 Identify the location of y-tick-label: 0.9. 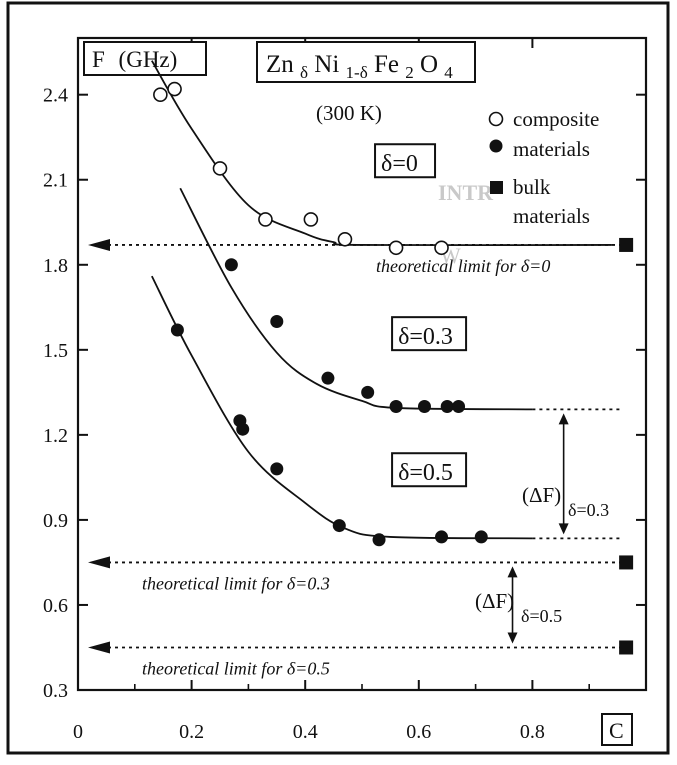
(55, 521).